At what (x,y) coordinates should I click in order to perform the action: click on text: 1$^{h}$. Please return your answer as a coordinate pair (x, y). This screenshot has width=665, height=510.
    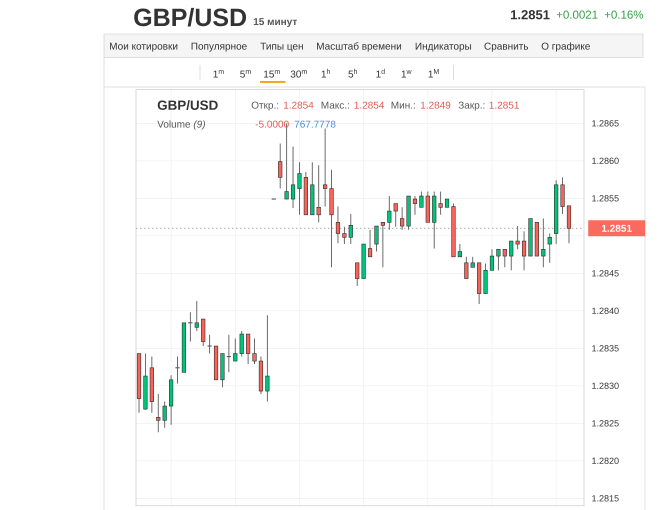
    Looking at the image, I should click on (326, 73).